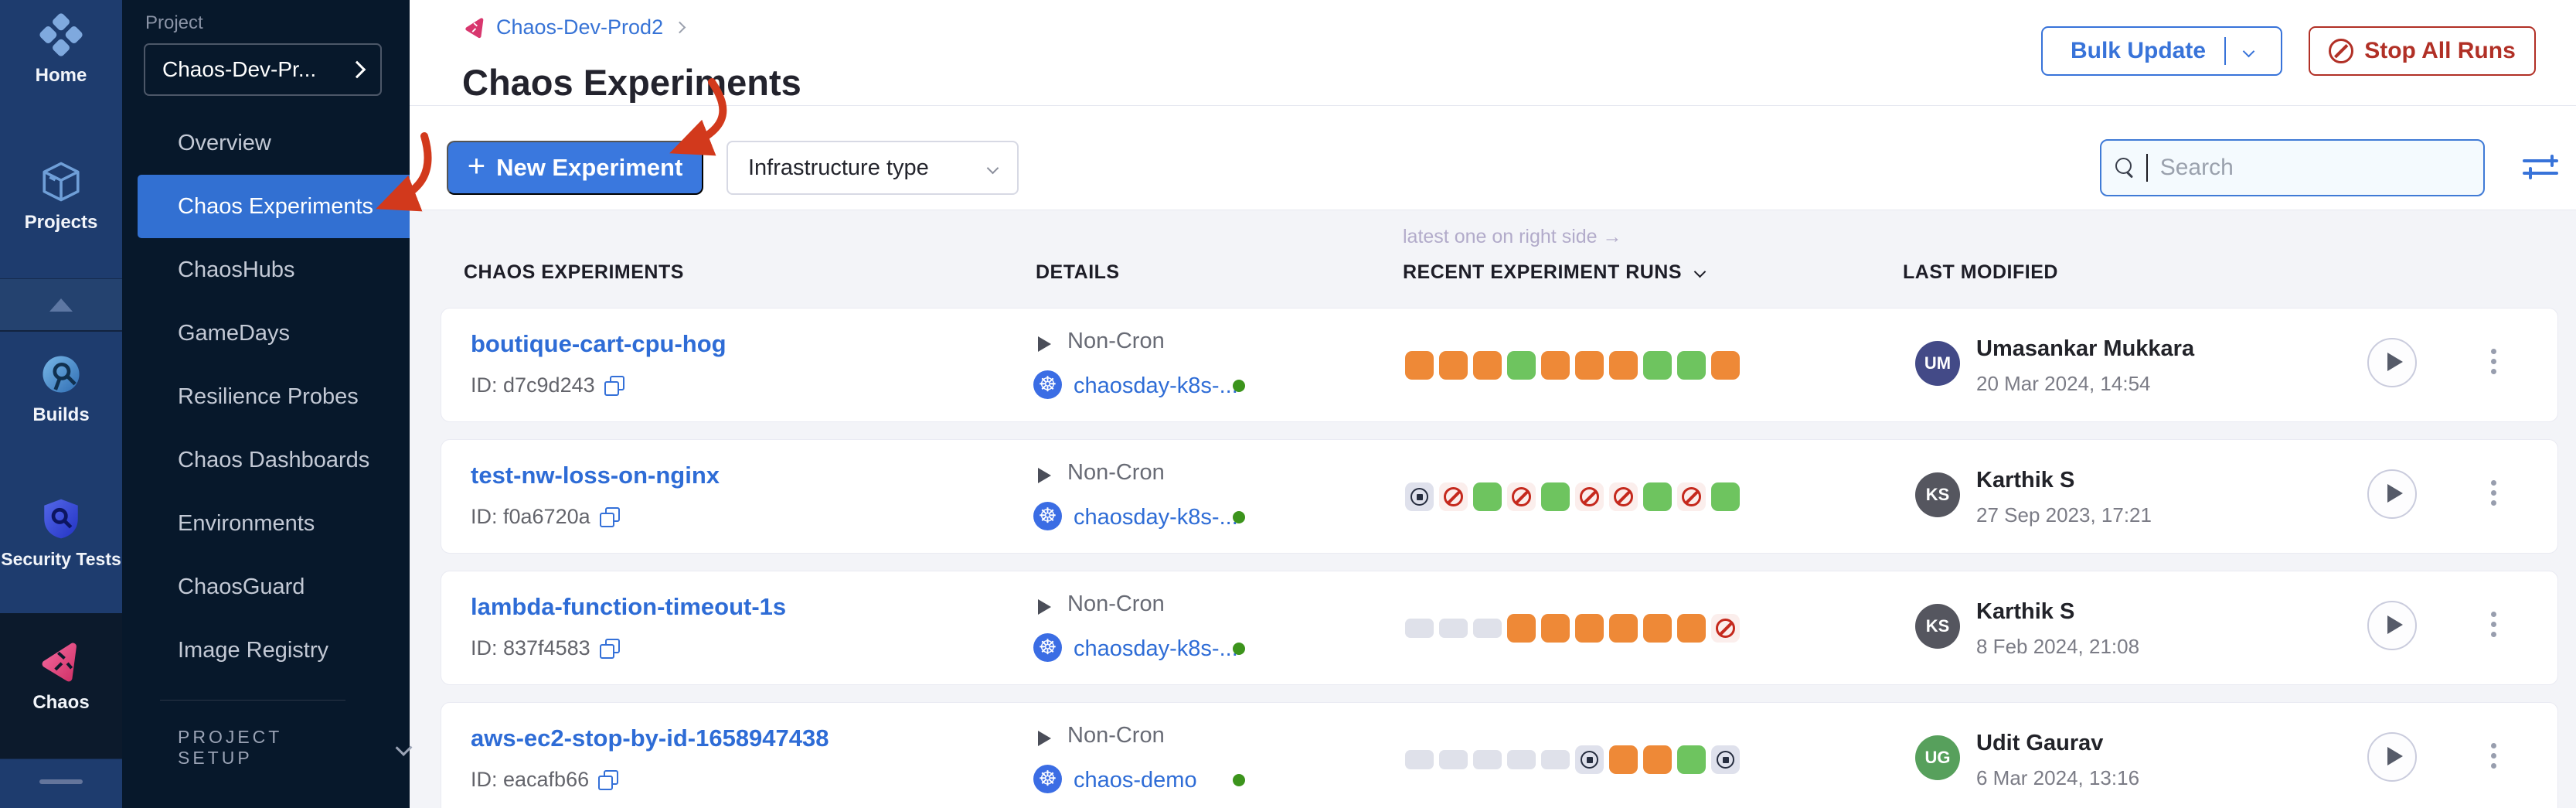 The image size is (2576, 808). I want to click on header-divider, so click(1493, 105).